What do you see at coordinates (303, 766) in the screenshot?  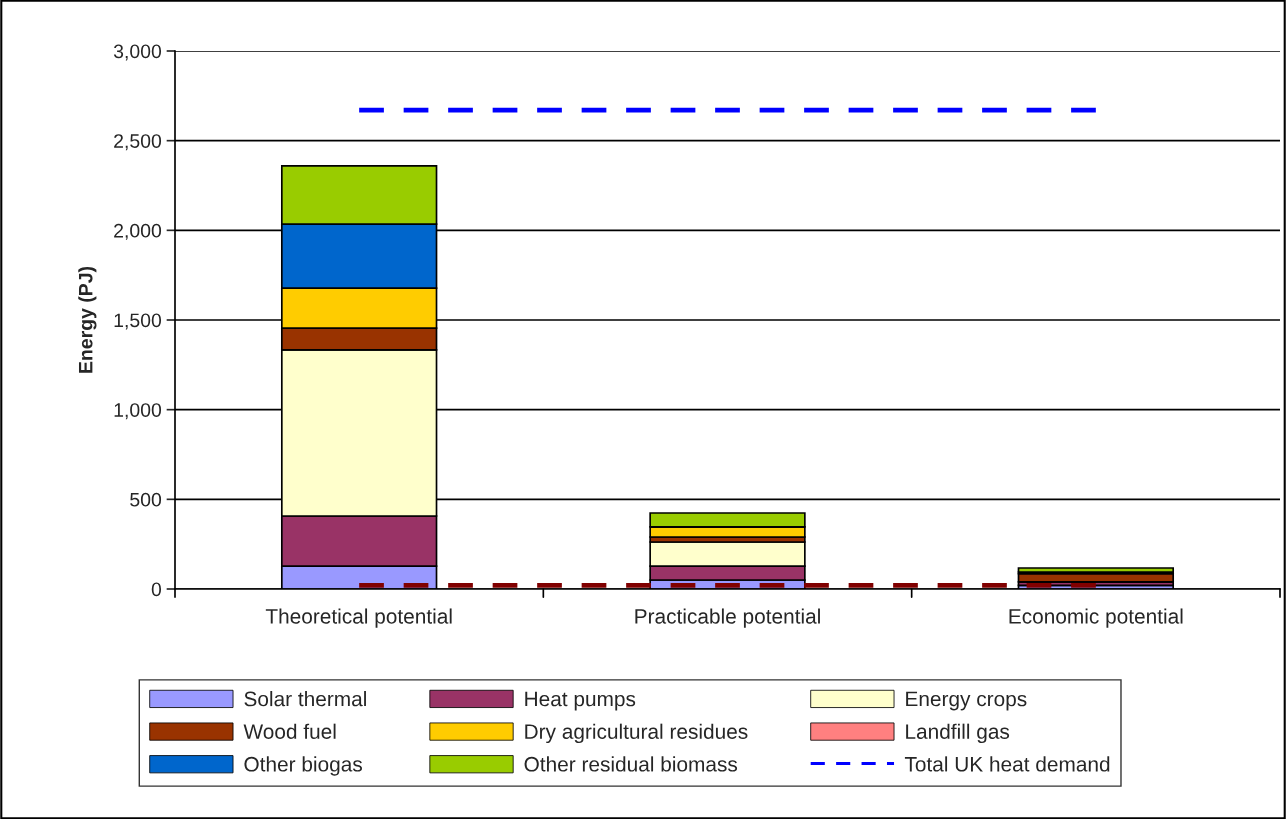 I see `legend-label: Other biogas` at bounding box center [303, 766].